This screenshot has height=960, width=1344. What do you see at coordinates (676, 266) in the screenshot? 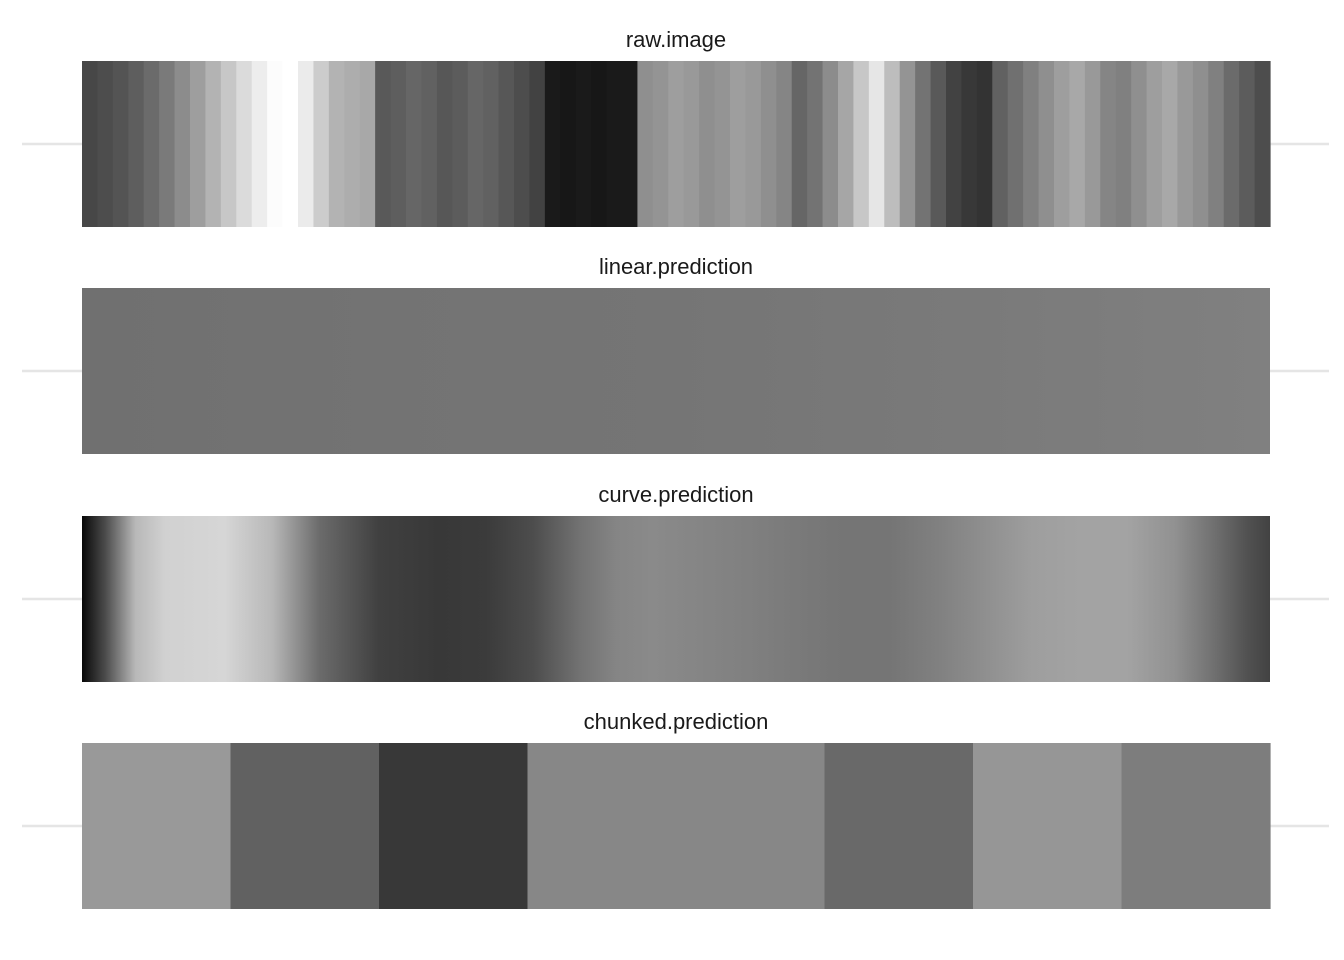
I see `panel-title: linear.prediction` at bounding box center [676, 266].